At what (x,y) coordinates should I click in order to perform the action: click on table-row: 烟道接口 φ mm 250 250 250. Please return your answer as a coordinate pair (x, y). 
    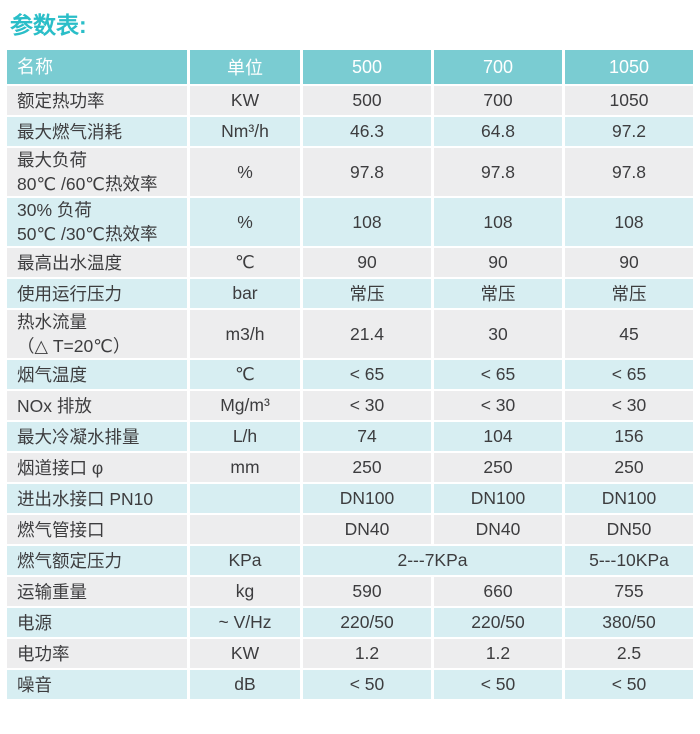
    Looking at the image, I should click on (350, 467).